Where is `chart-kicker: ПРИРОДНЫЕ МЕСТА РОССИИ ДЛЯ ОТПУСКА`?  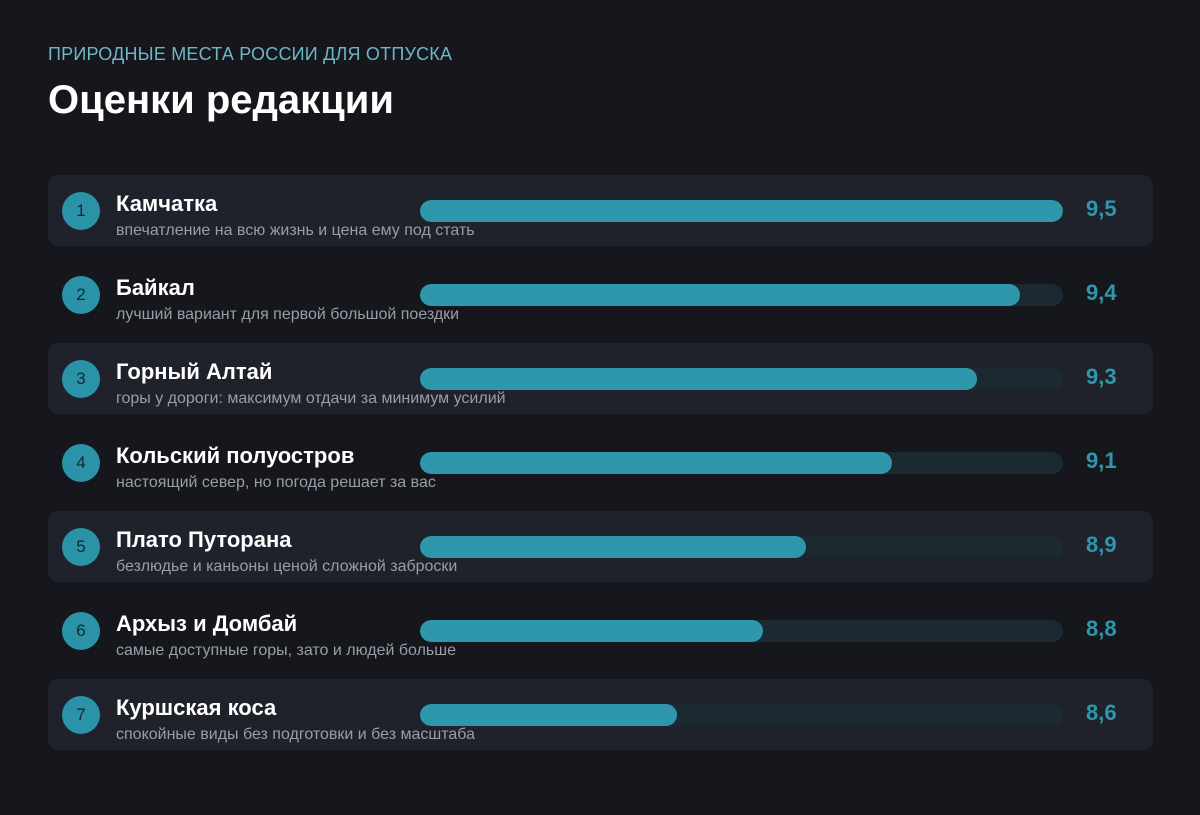 chart-kicker: ПРИРОДНЫЕ МЕСТА РОССИИ ДЛЯ ОТПУСКА is located at coordinates (250, 54).